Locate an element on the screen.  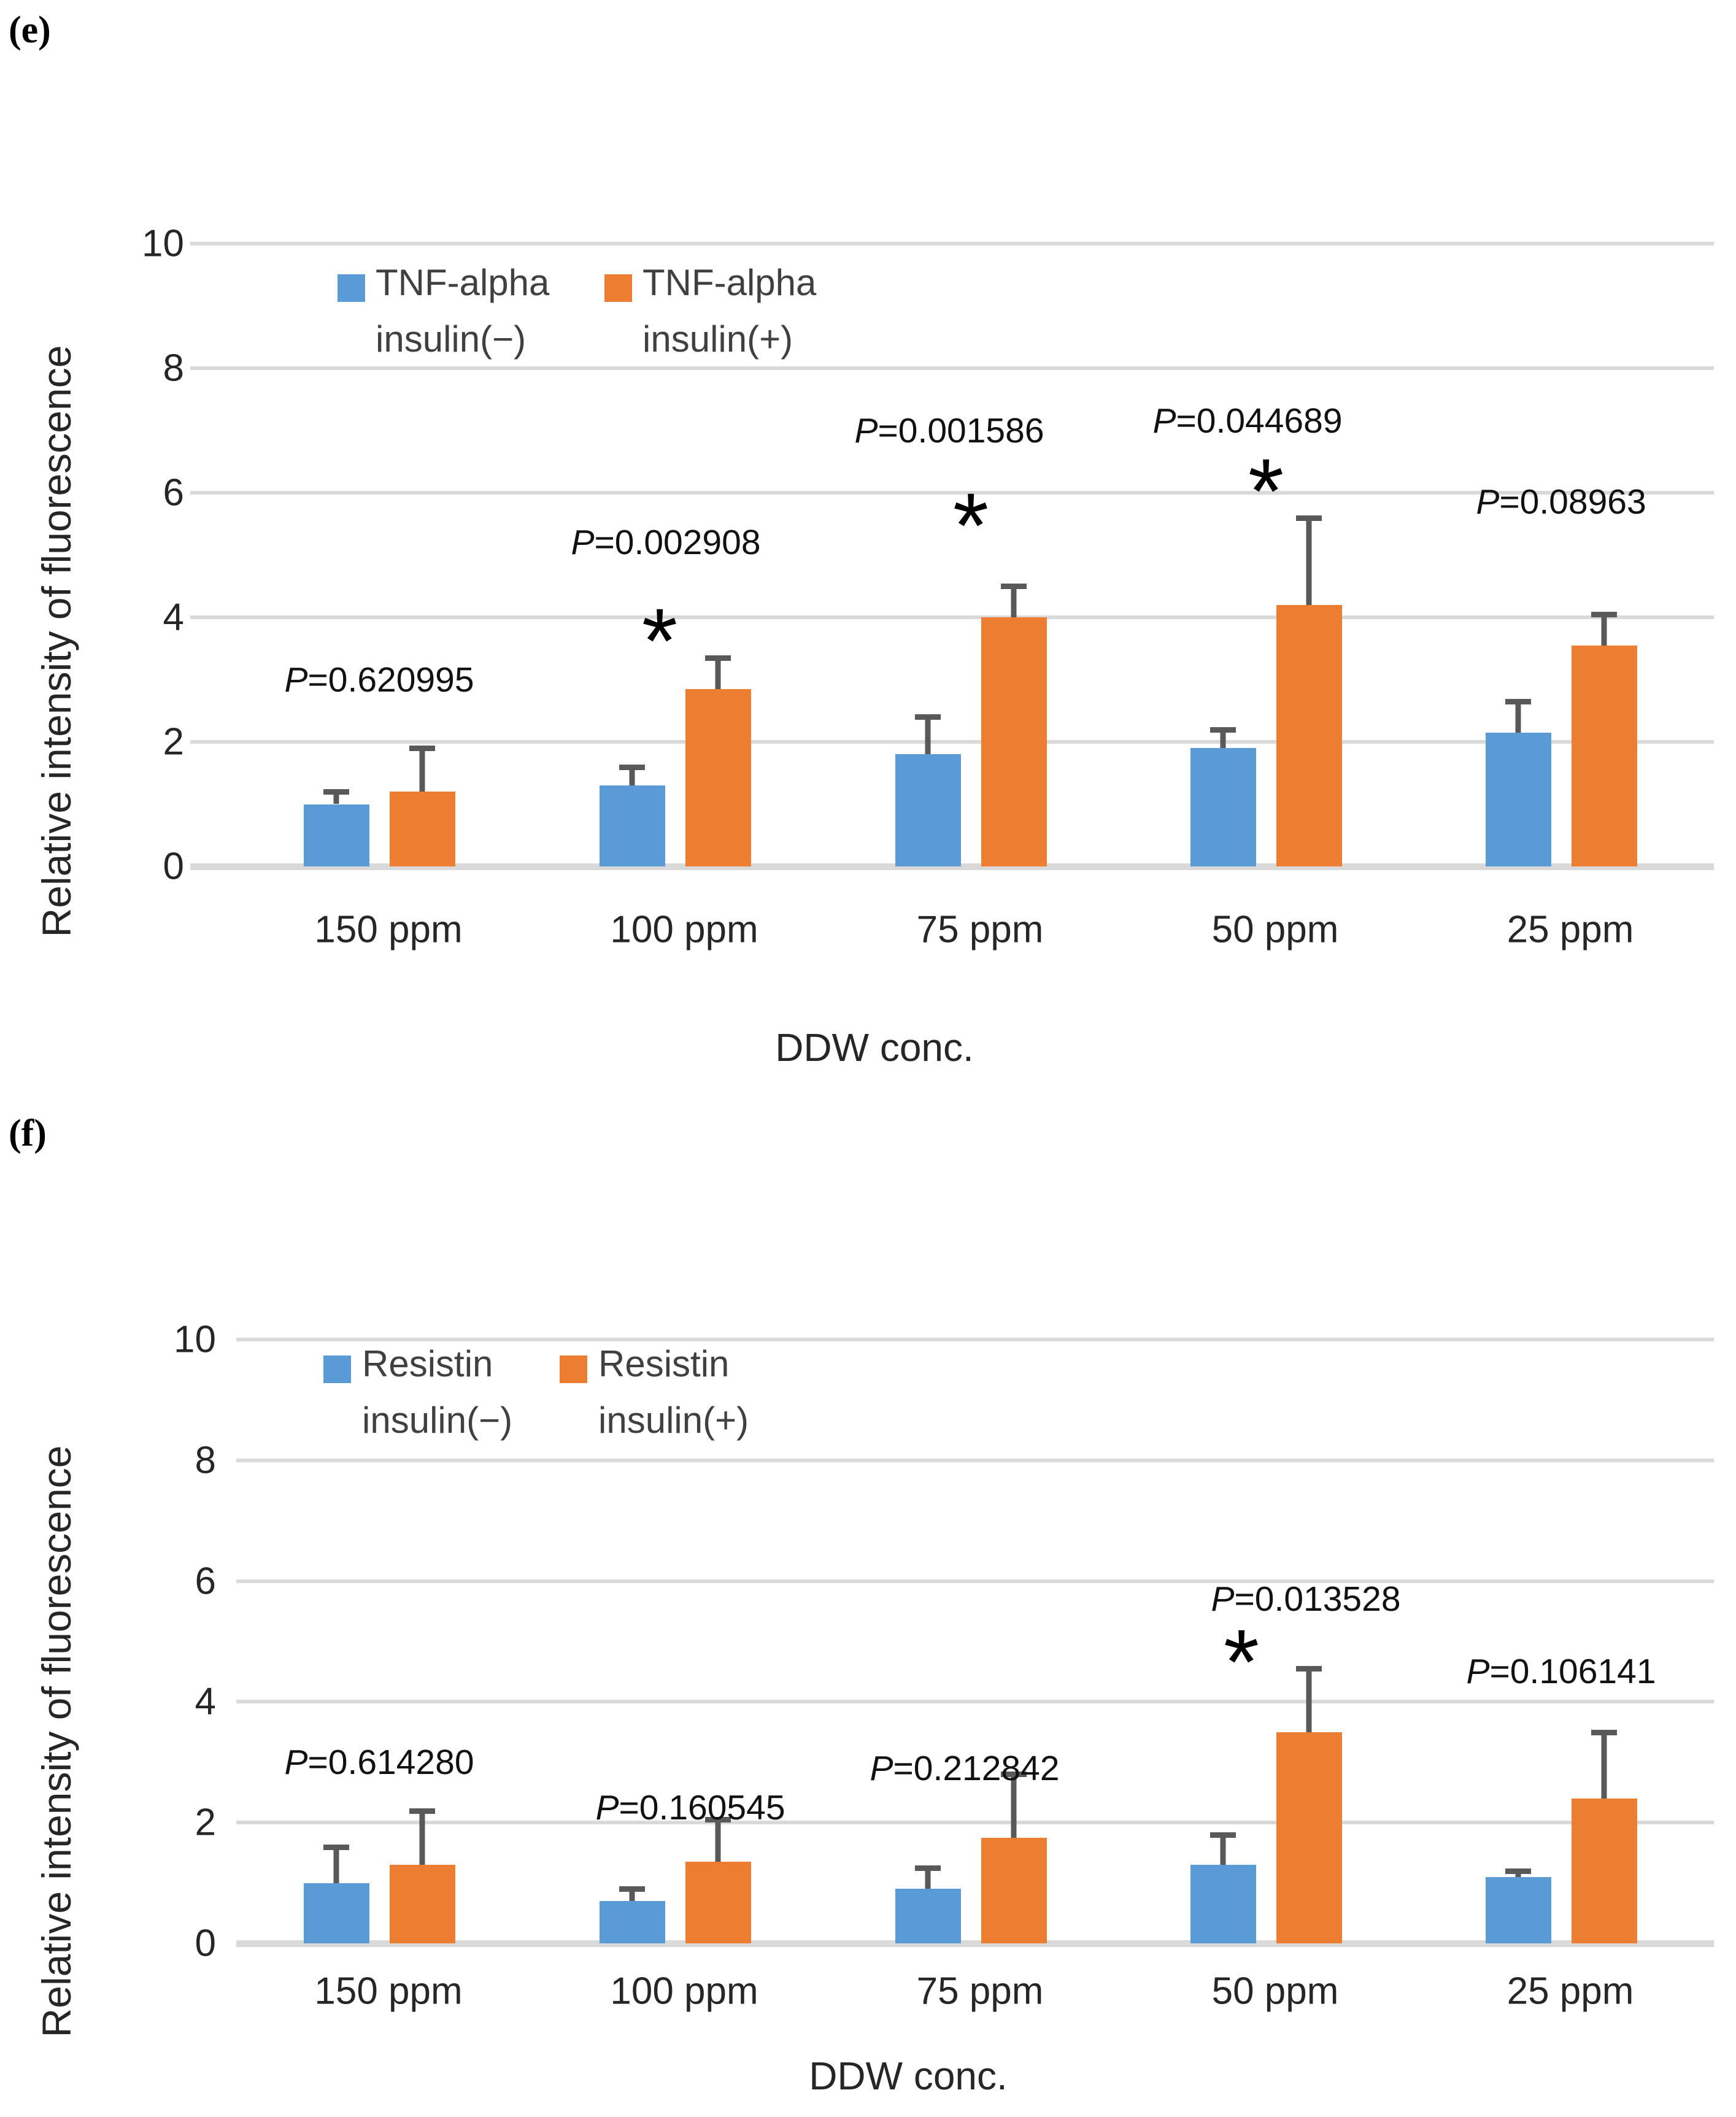
p-value-text: =0.160545 is located at coordinates (702, 1807).